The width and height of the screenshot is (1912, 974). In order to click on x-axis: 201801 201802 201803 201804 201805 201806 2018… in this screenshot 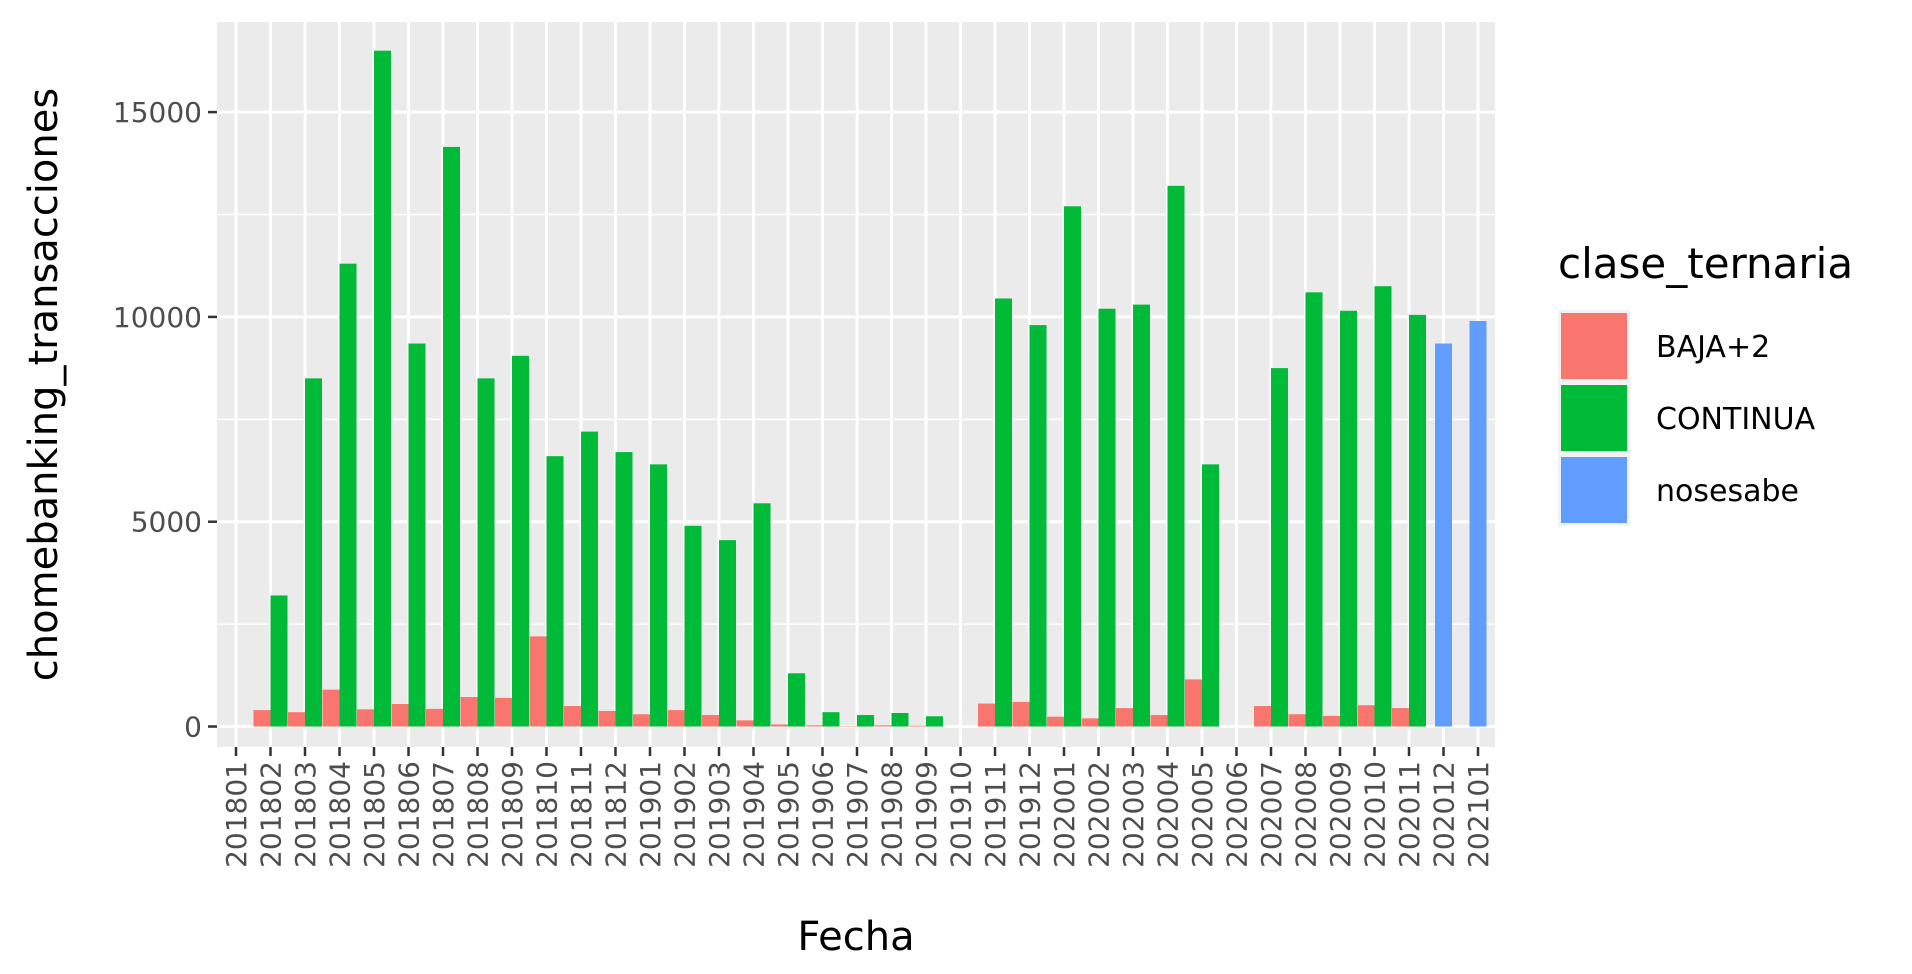, I will do `click(857, 807)`.